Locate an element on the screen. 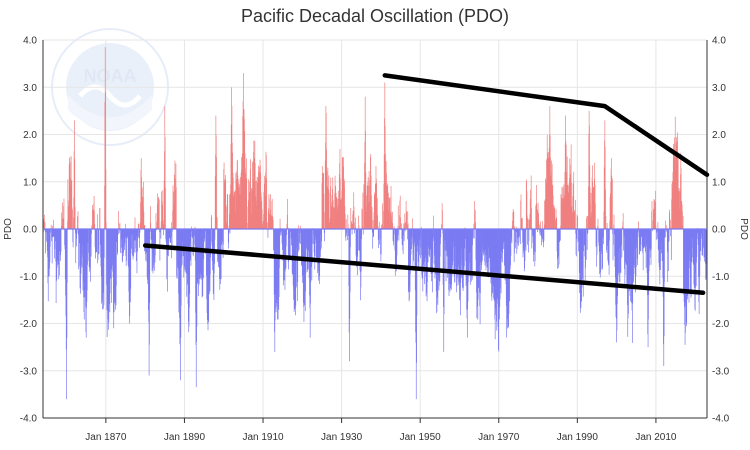 Image resolution: width=750 pixels, height=450 pixels. y-tick-label-right: -4.0 is located at coordinates (721, 419).